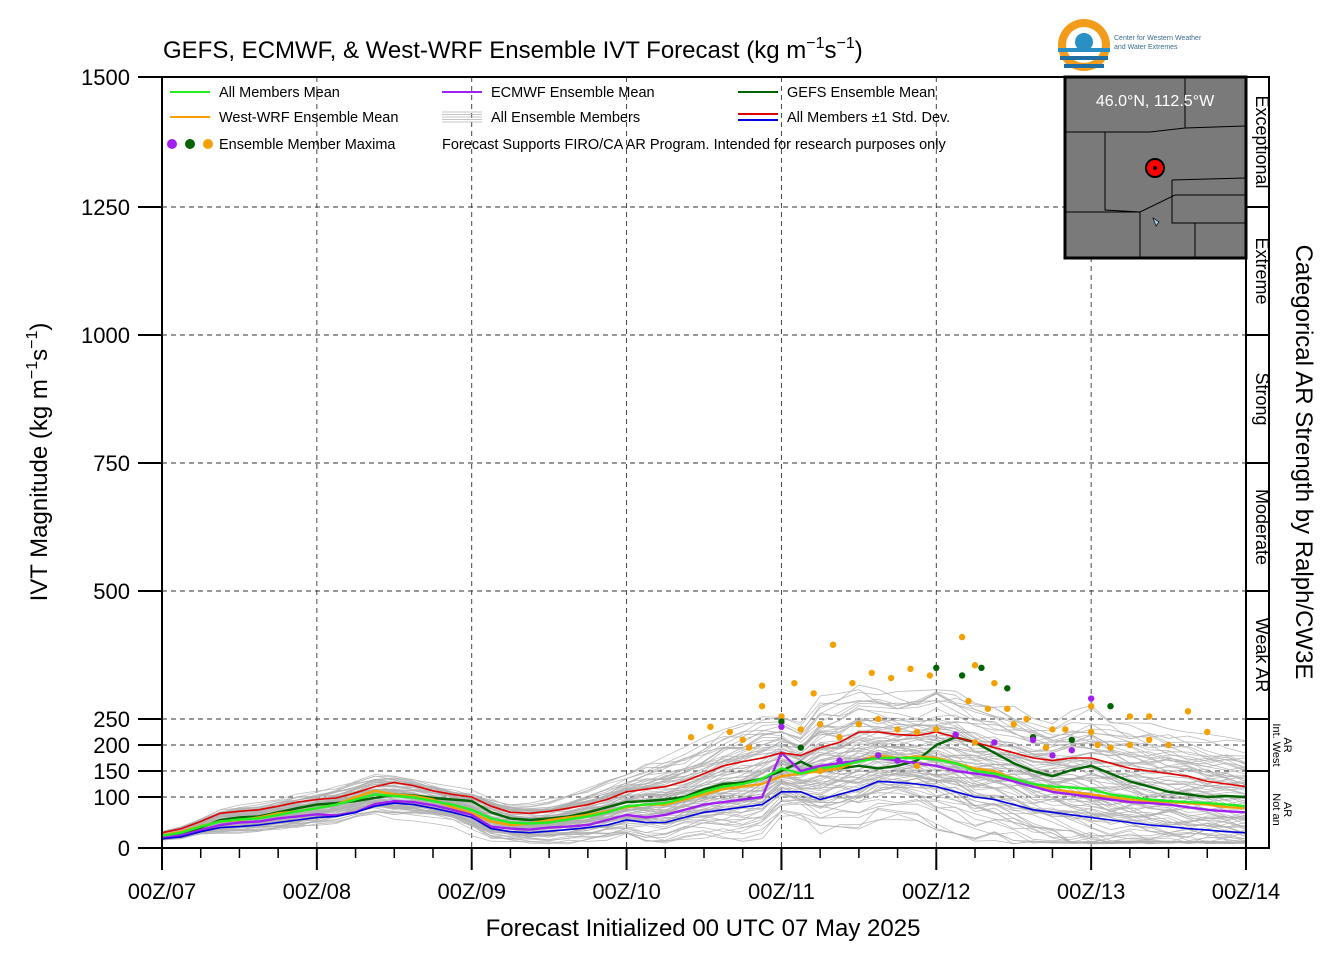 This screenshot has width=1336, height=967. What do you see at coordinates (703, 928) in the screenshot?
I see `x-axis-title: Forecast Initialized 00 UTC 07 May 2025` at bounding box center [703, 928].